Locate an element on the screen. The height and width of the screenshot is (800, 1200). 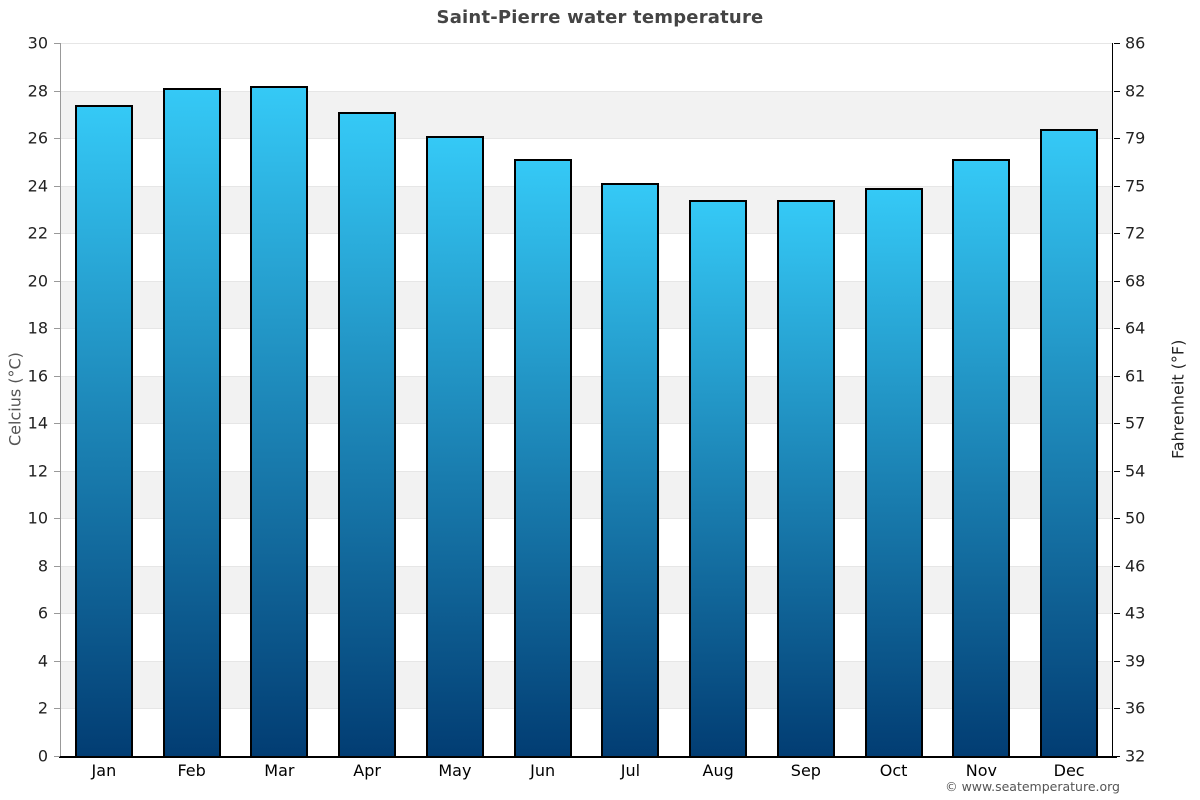
left-axis-line is located at coordinates (60, 399).